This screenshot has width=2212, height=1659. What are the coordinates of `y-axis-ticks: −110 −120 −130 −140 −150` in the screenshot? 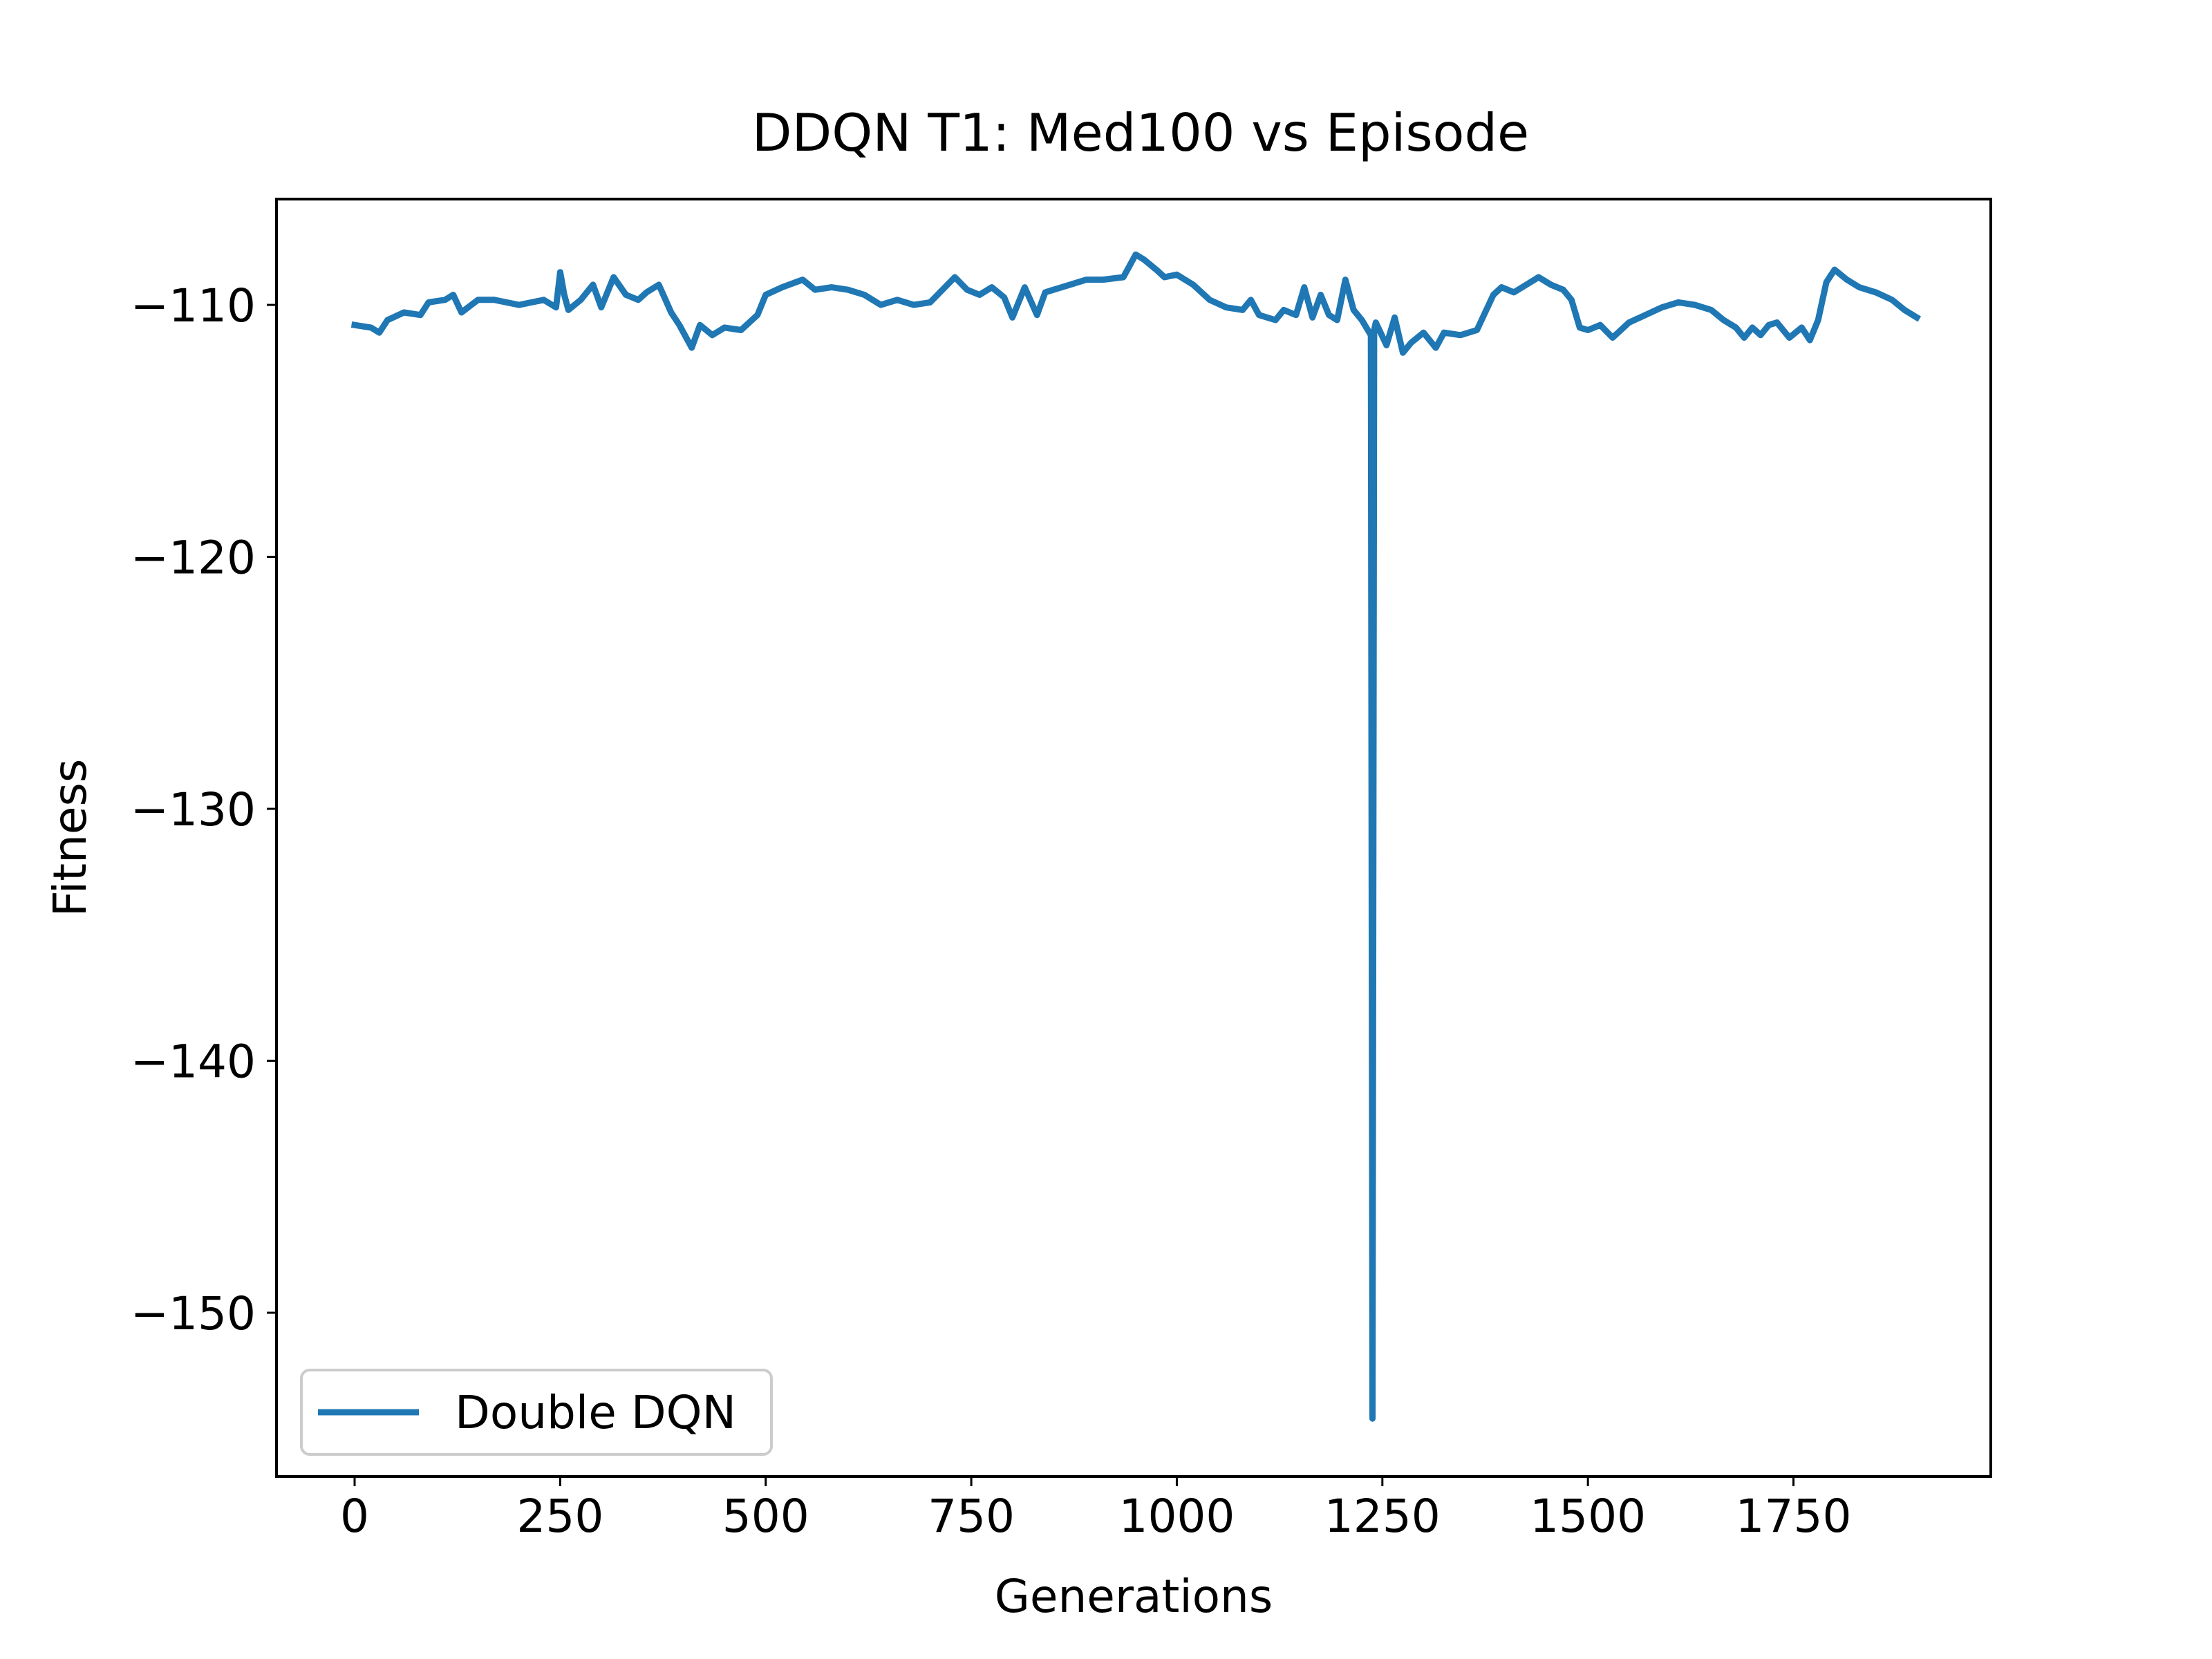 It's located at (204, 810).